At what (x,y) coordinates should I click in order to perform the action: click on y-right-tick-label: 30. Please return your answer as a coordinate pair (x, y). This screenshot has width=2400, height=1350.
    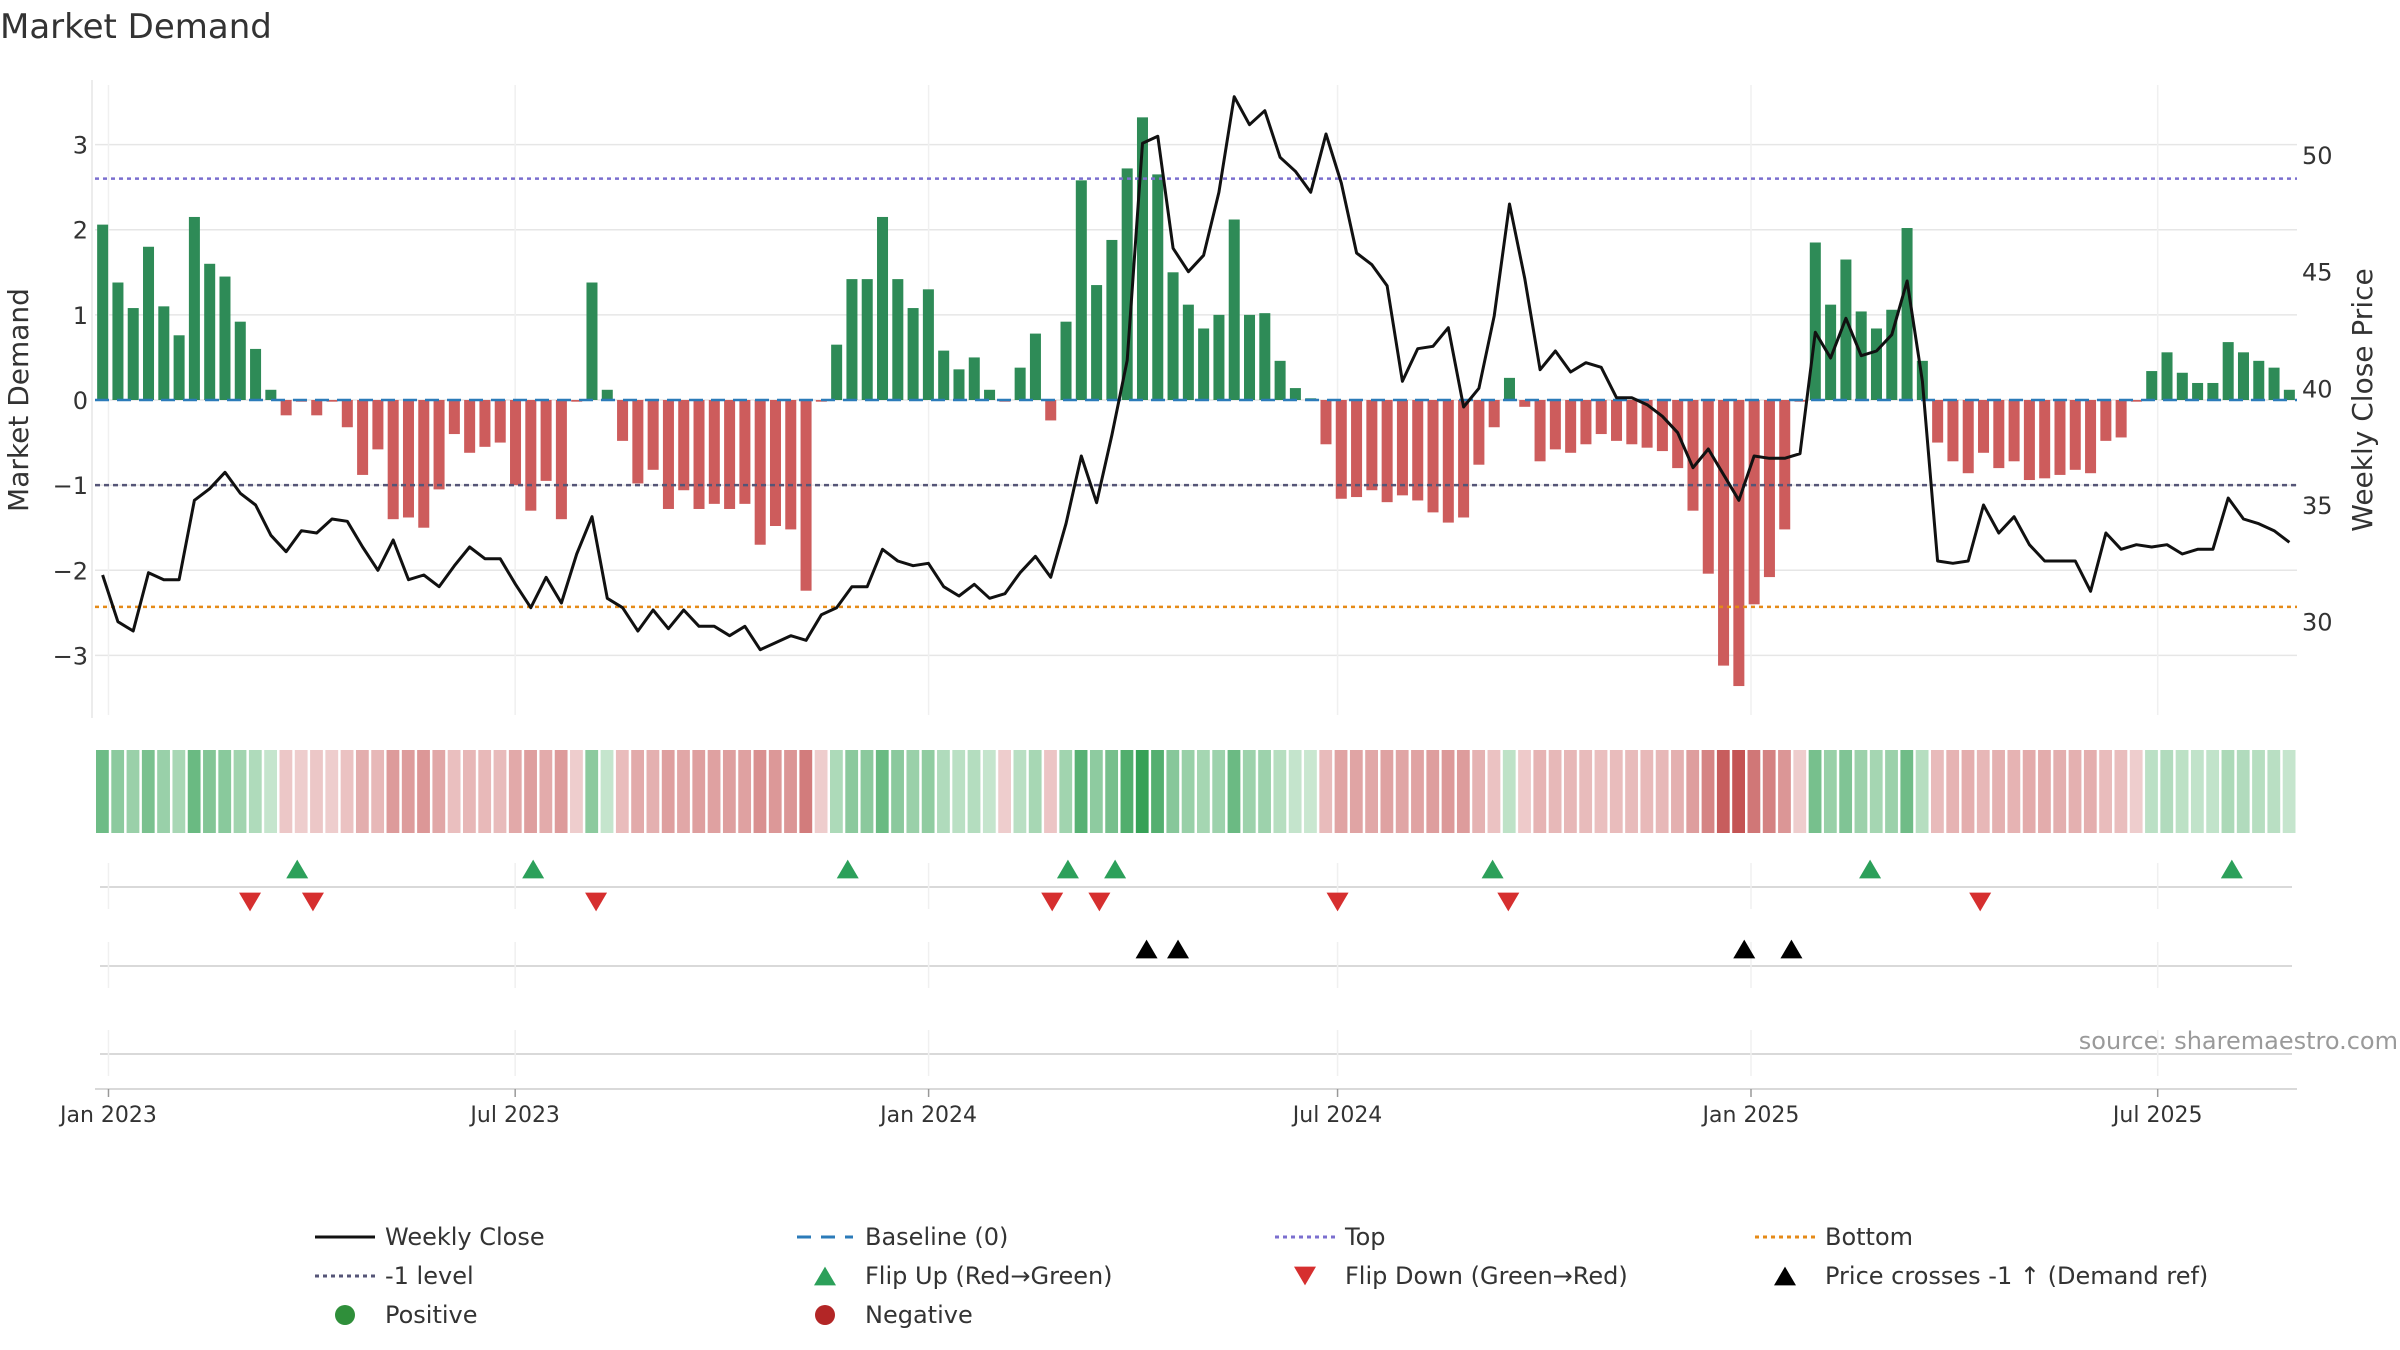
    Looking at the image, I should click on (2317, 623).